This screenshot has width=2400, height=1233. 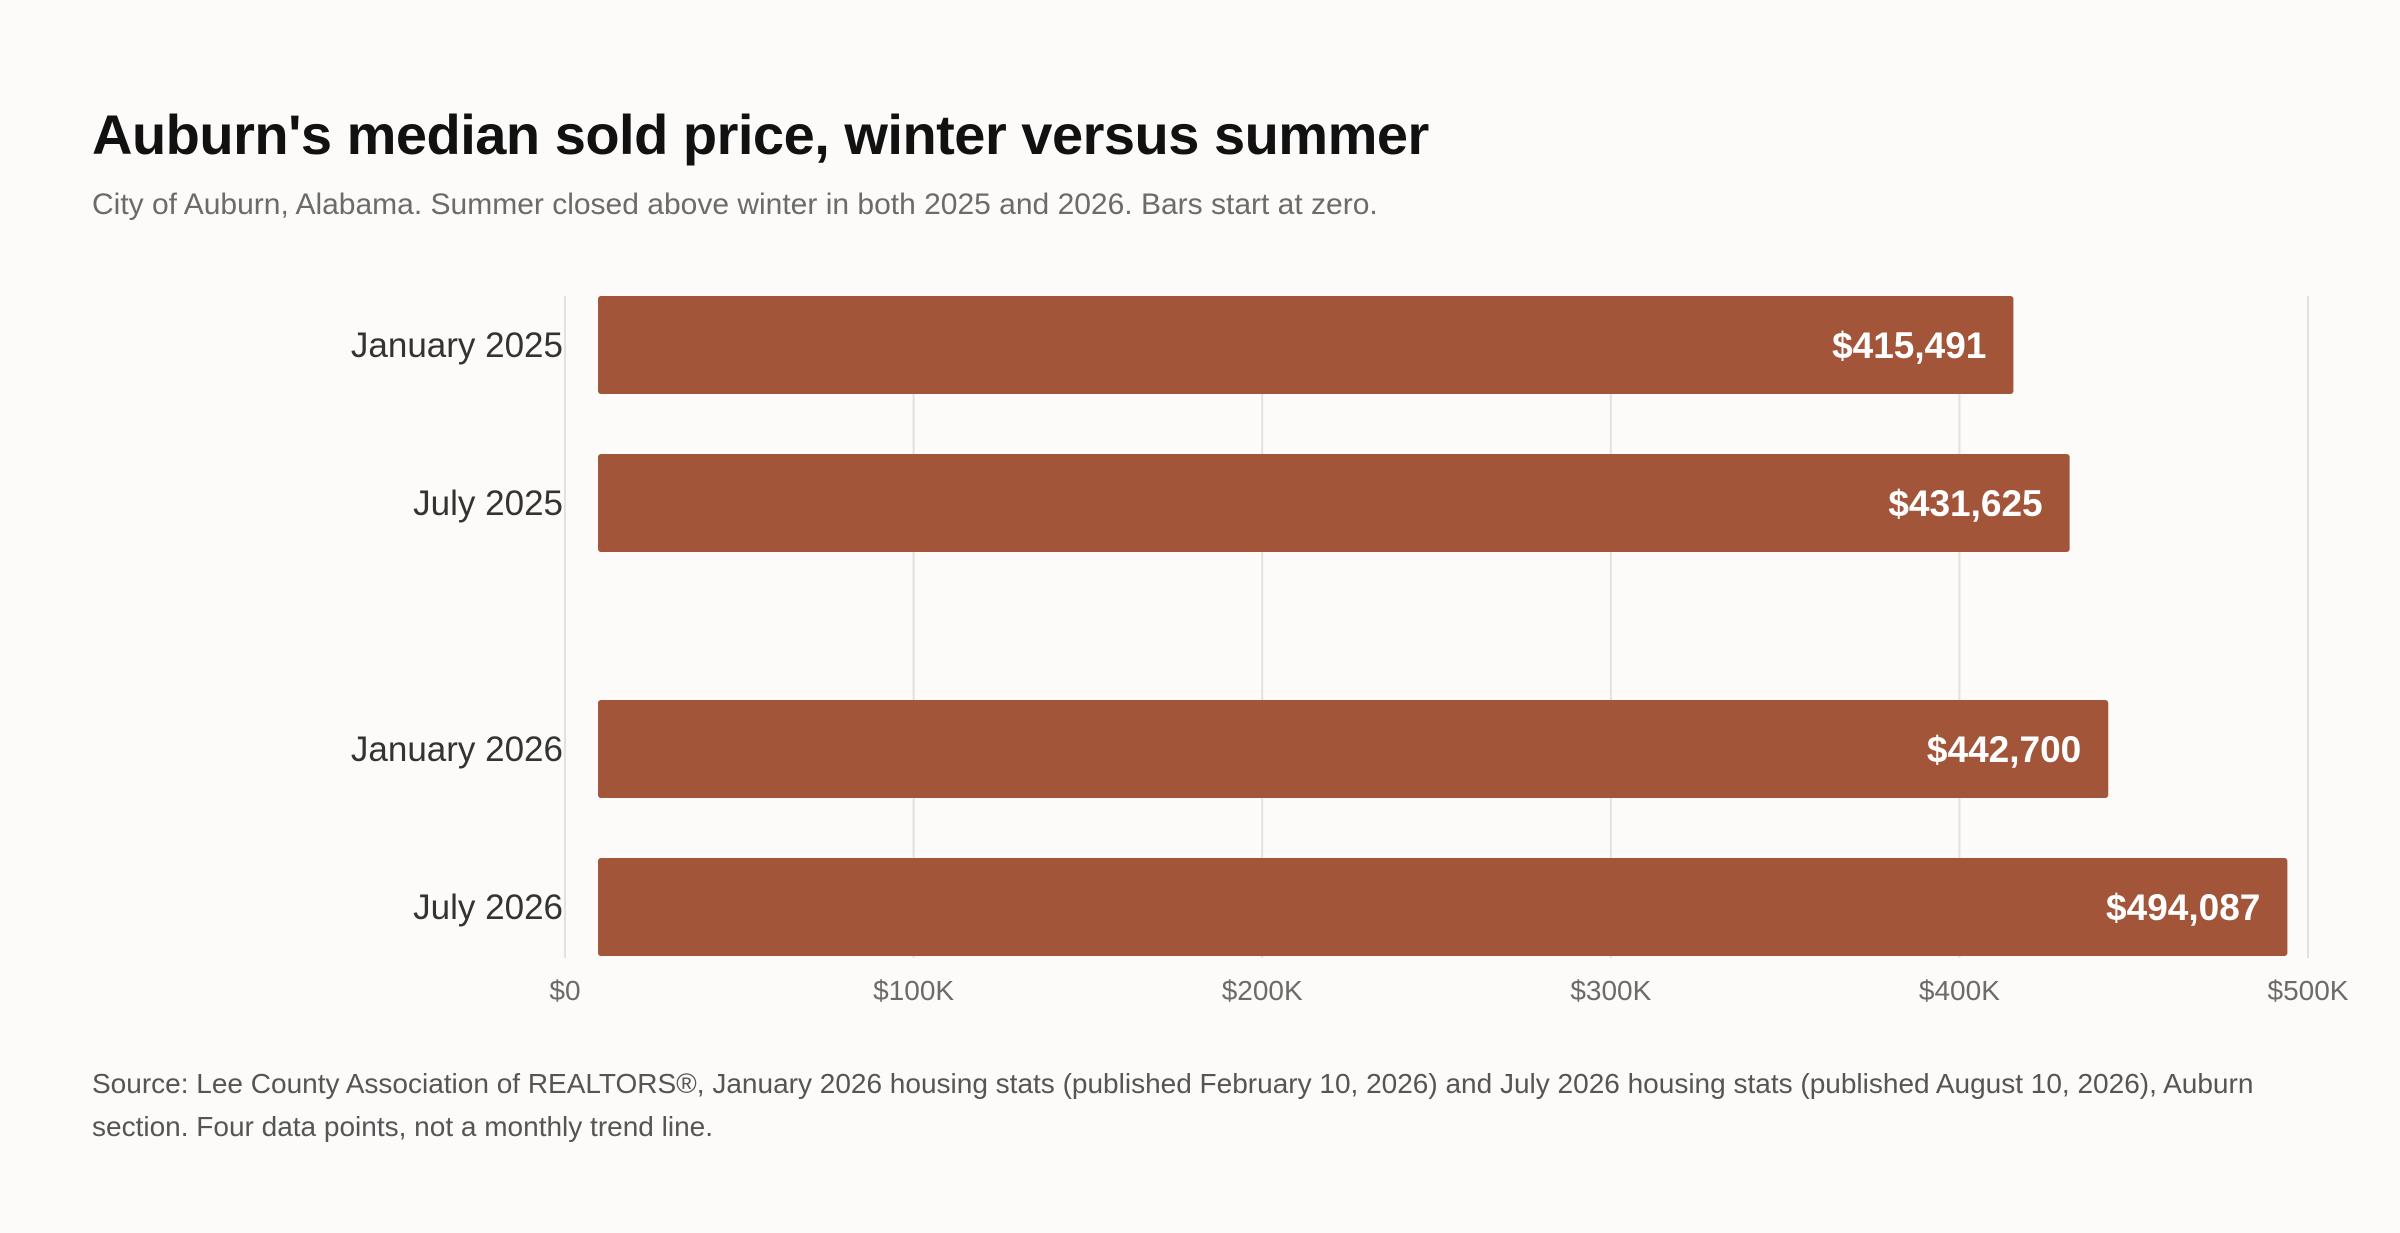 What do you see at coordinates (564, 990) in the screenshot?
I see `x-tick-label: $0` at bounding box center [564, 990].